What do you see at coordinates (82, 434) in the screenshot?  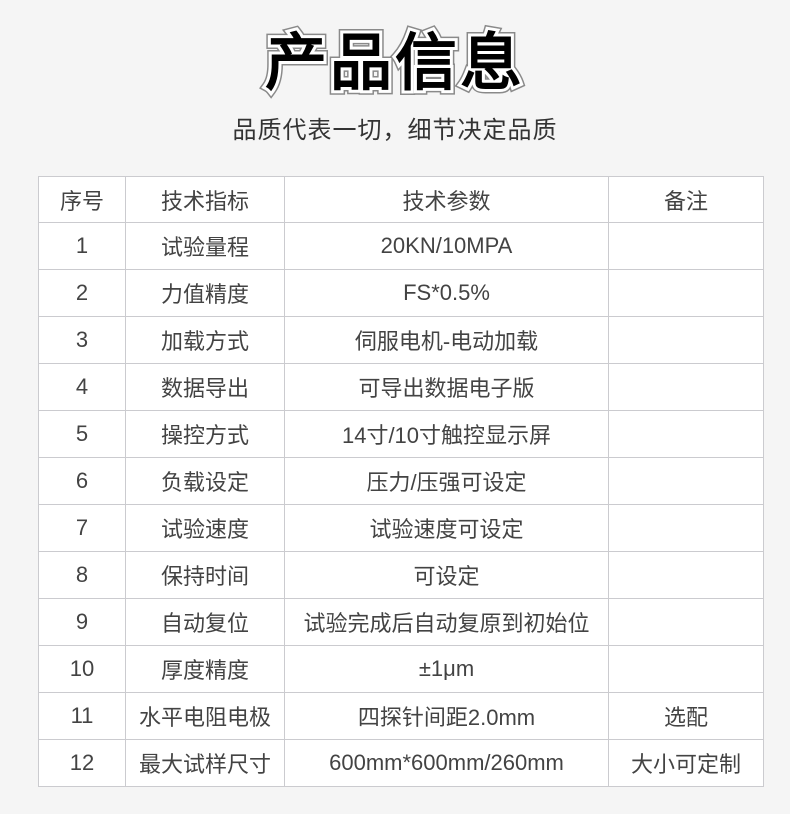 I see `cell-no: 5` at bounding box center [82, 434].